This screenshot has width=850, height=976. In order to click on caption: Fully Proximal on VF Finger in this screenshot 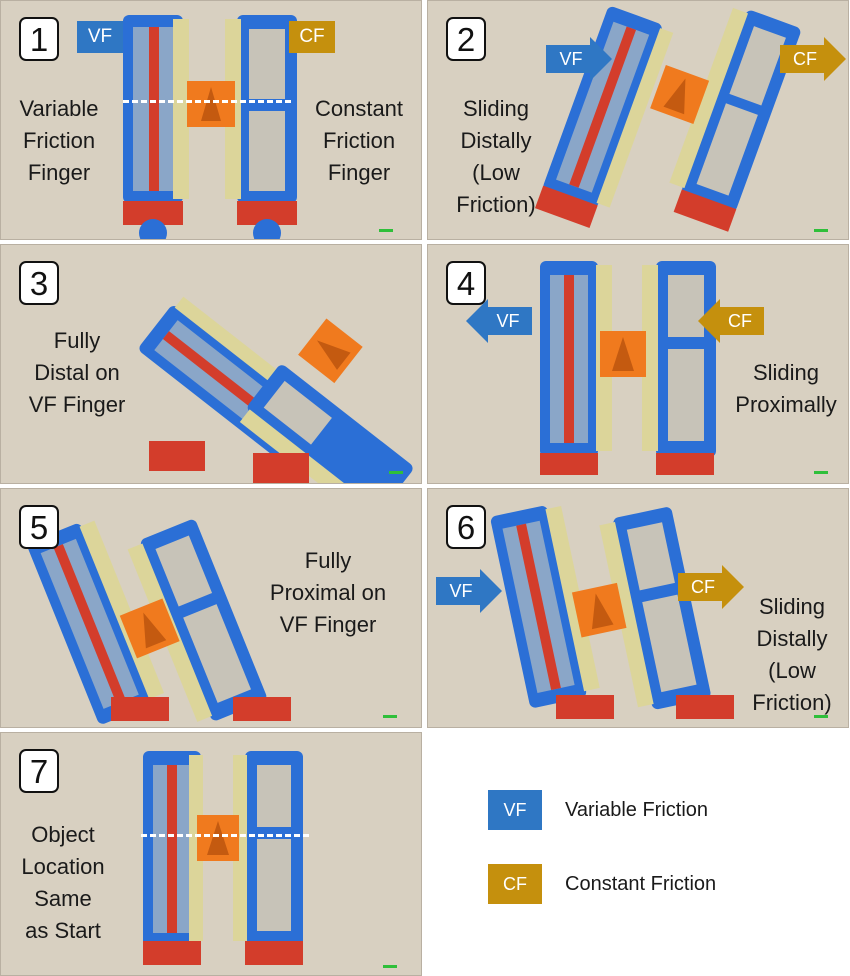, I will do `click(328, 593)`.